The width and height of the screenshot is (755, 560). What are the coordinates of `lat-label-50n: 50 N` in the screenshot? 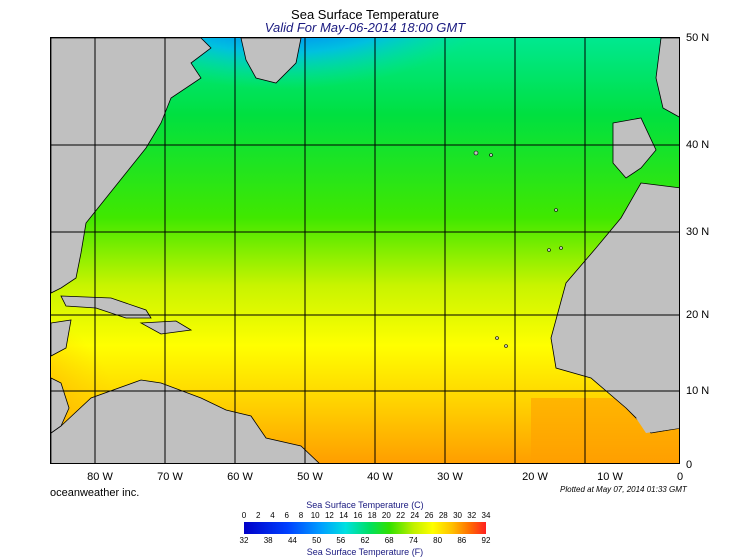 It's located at (698, 38).